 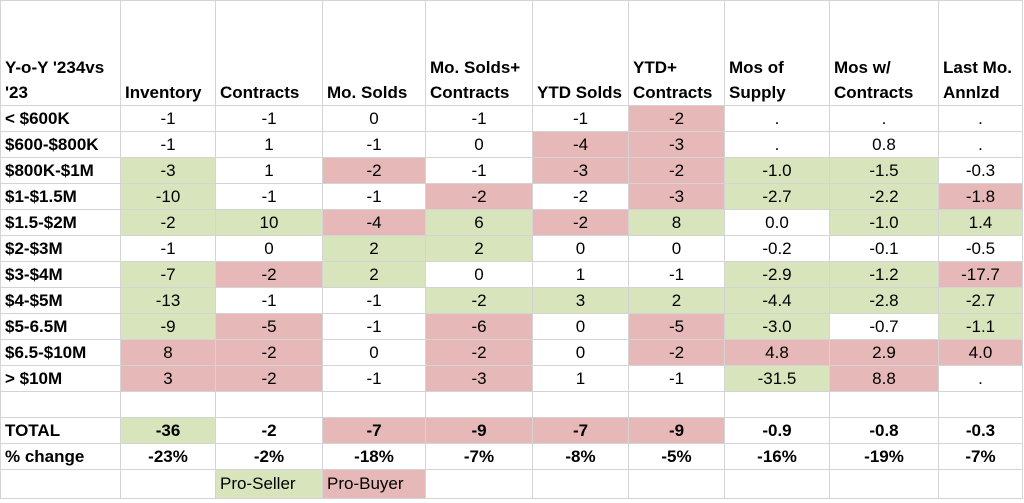 What do you see at coordinates (511, 352) in the screenshot?
I see `table-row: $6.5-$10M 8 -2 0 -2 0 -2 4.8 2.9 4.0` at bounding box center [511, 352].